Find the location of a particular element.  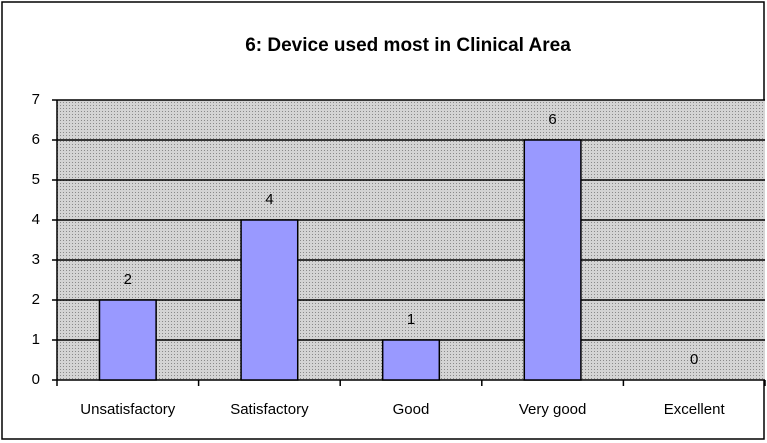

x-tick-label: Satisfactory is located at coordinates (269, 409).